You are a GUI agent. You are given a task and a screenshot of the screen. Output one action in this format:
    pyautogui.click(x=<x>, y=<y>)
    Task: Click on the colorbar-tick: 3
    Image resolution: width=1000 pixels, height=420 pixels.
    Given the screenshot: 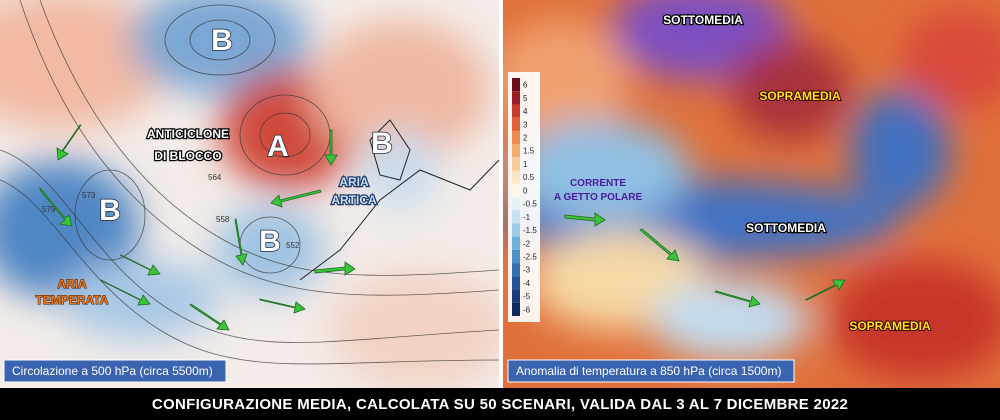 What is the action you would take?
    pyautogui.click(x=525, y=124)
    